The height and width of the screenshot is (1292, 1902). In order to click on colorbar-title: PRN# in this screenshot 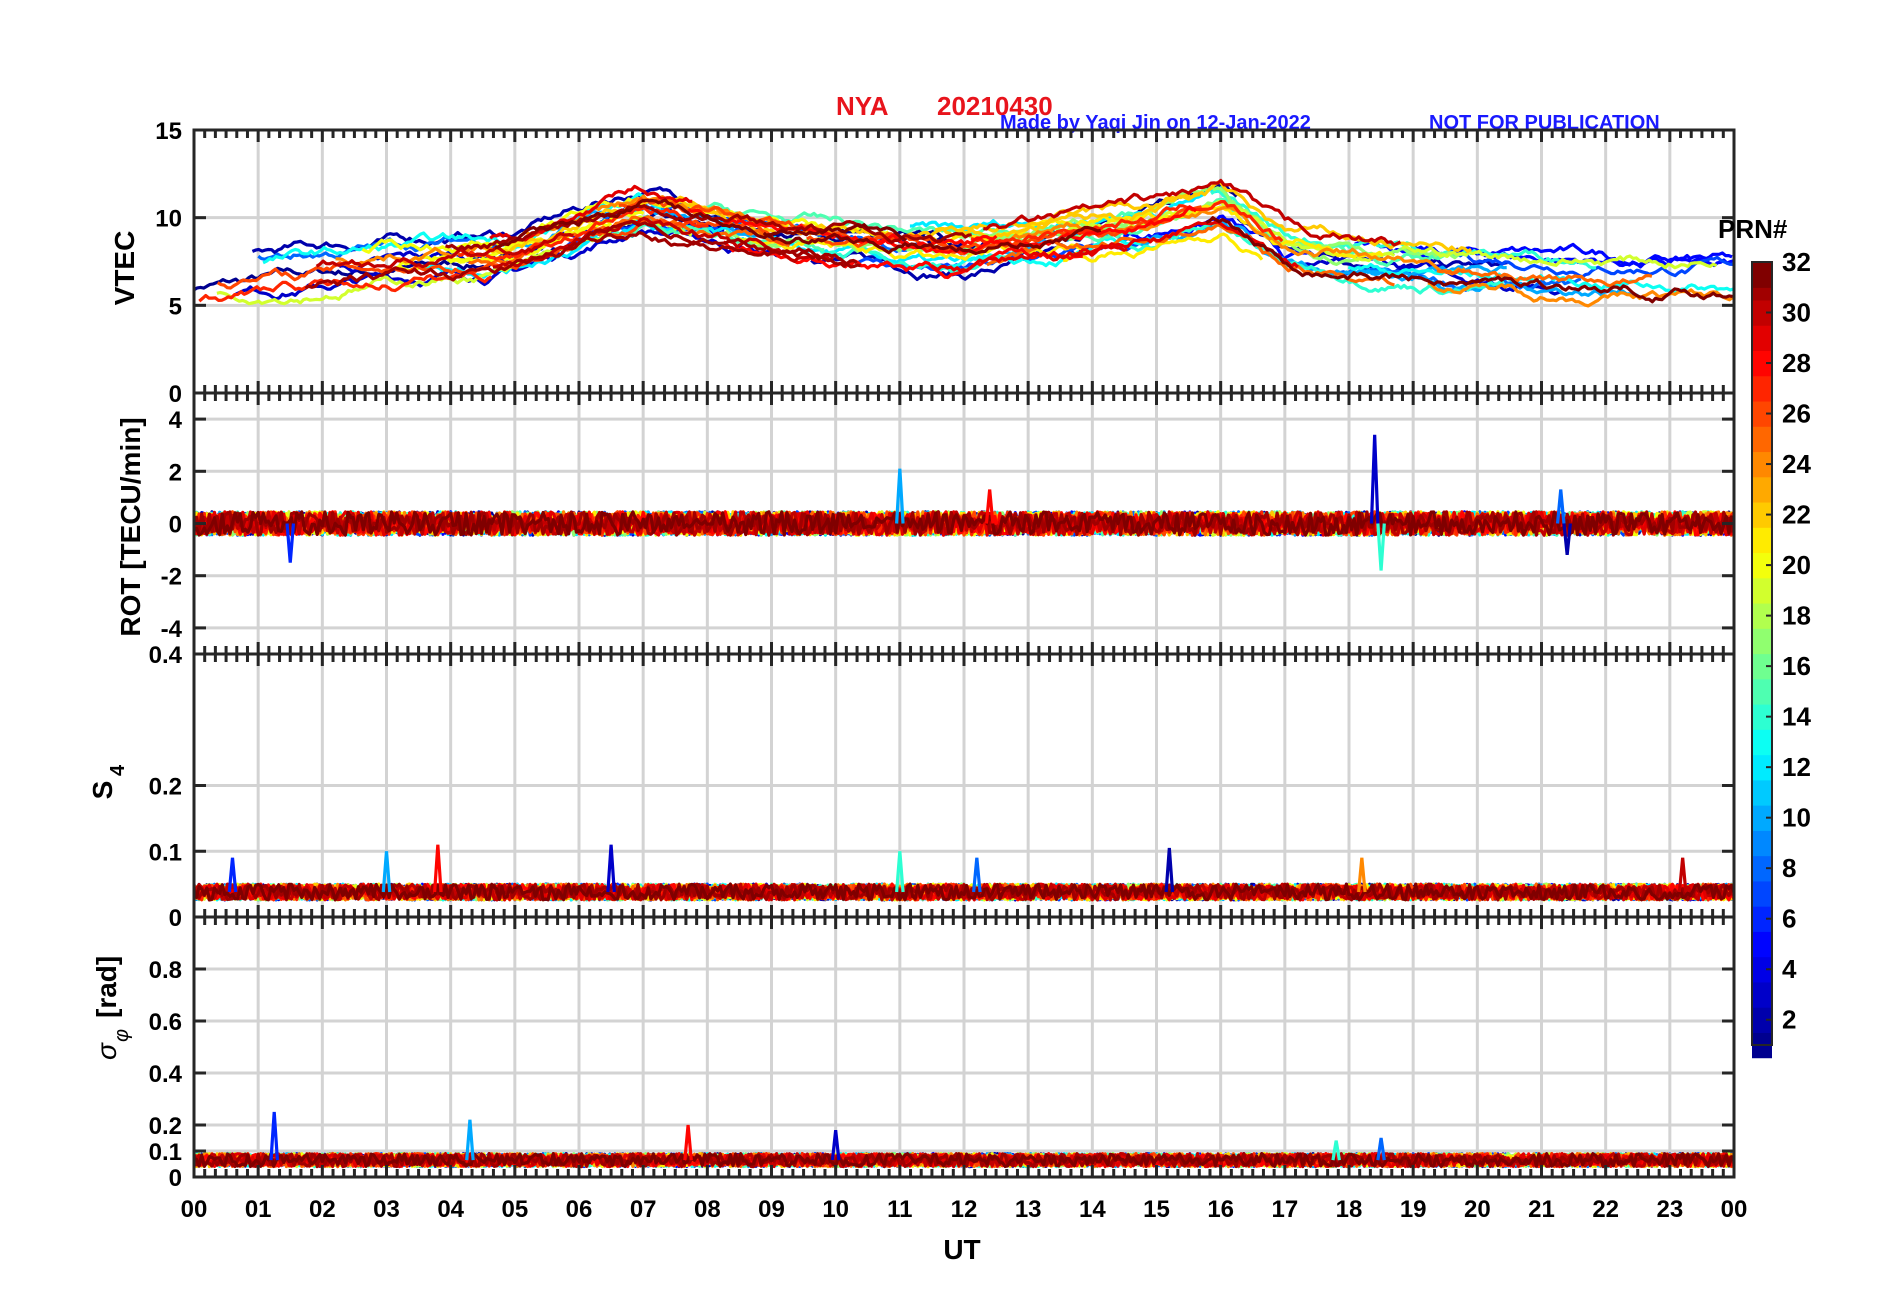, I will do `click(1753, 229)`.